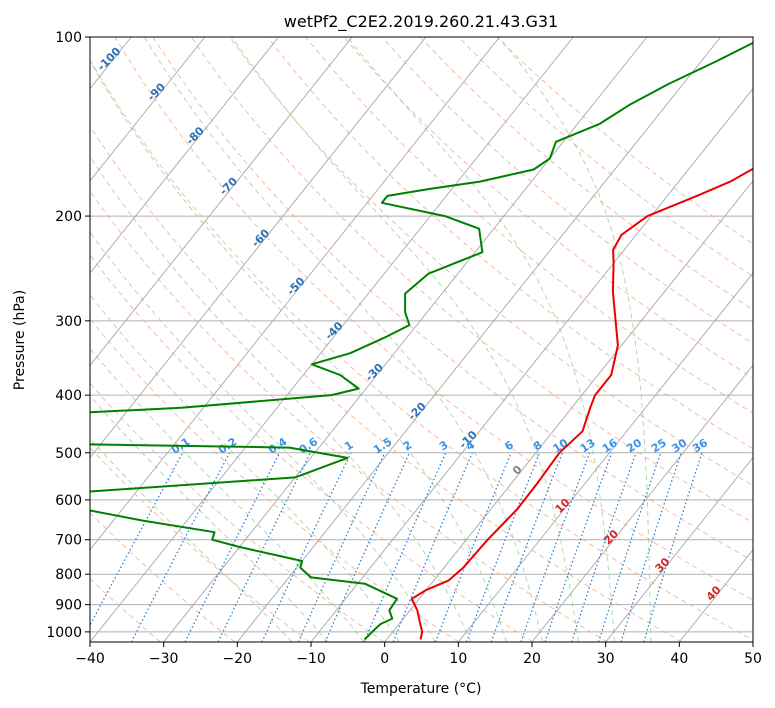  Describe the element at coordinates (68, 217) in the screenshot. I see `y-tick-label: 200` at that location.